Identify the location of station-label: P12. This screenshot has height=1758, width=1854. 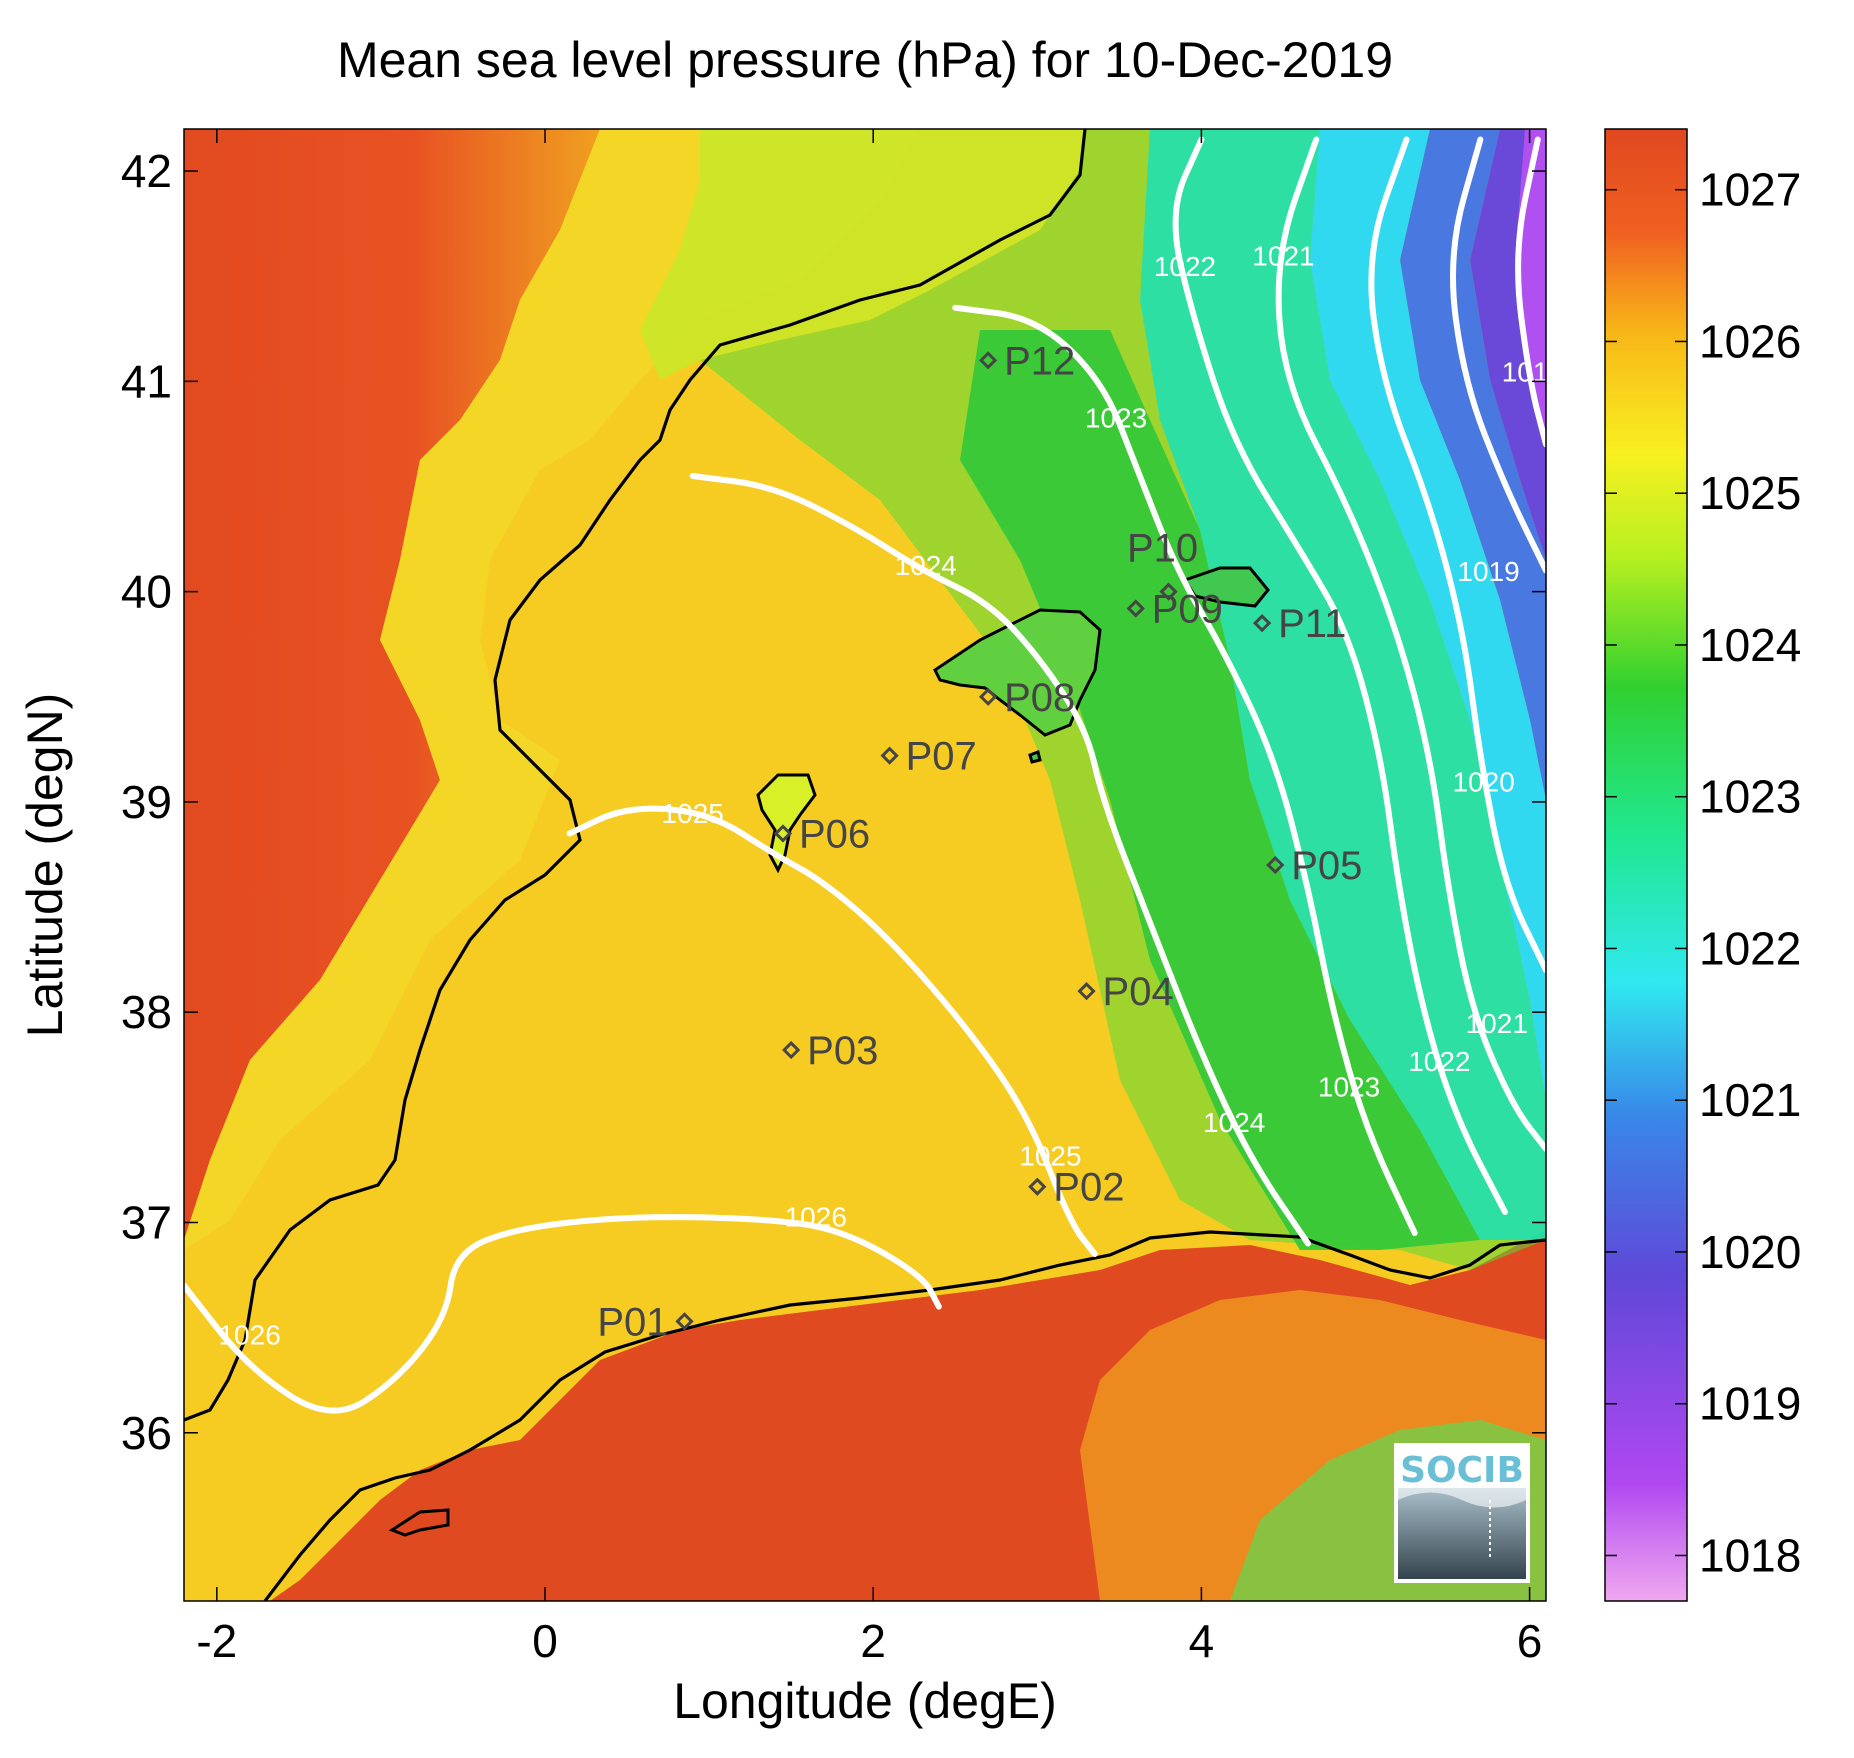
(1039, 361).